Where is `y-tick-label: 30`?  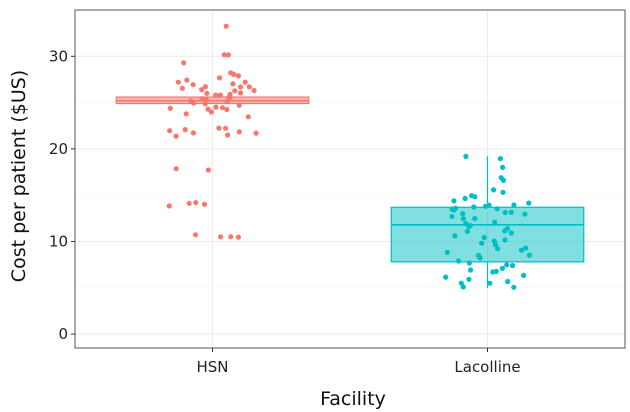 y-tick-label: 30 is located at coordinates (58, 56).